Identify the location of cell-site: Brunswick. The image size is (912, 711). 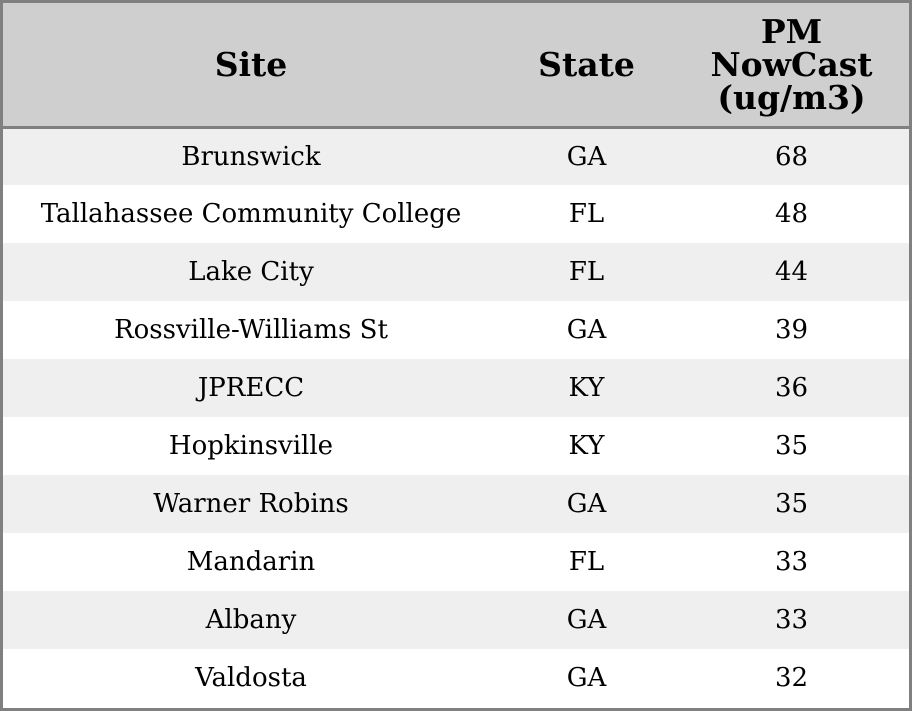
(251, 156).